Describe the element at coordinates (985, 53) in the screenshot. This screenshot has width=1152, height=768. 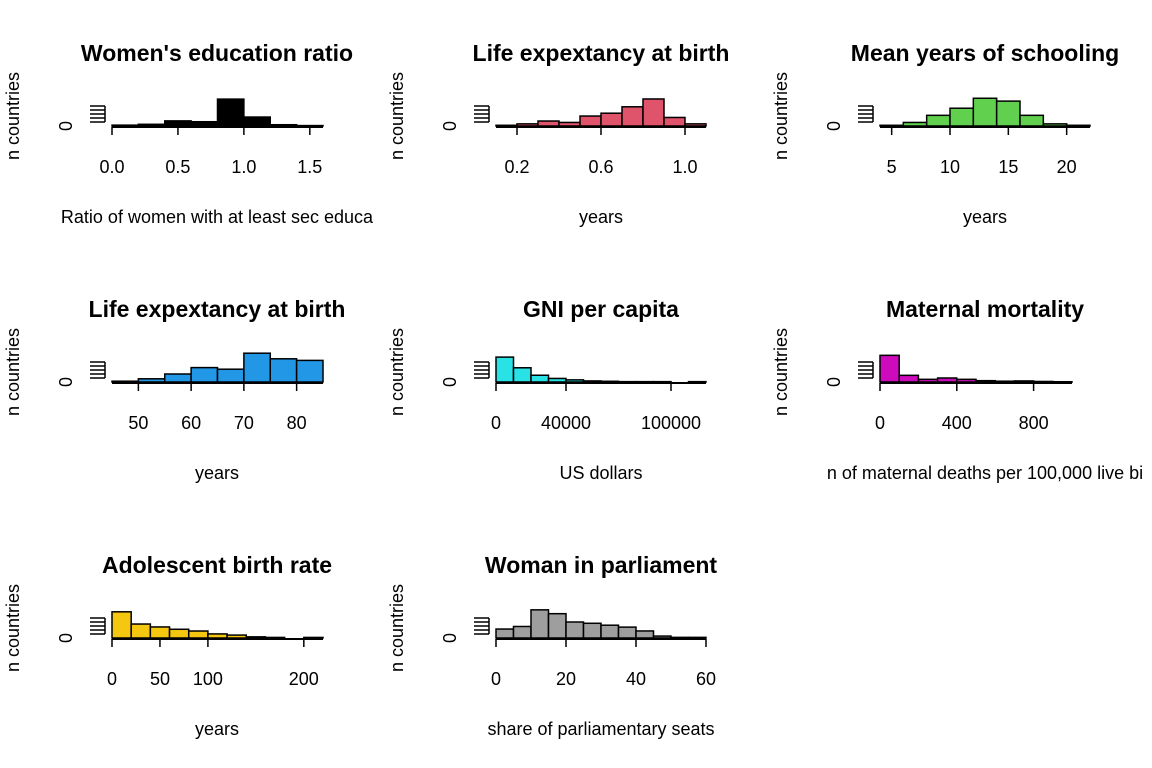
I see `chart-title: Mean years of schooling` at that location.